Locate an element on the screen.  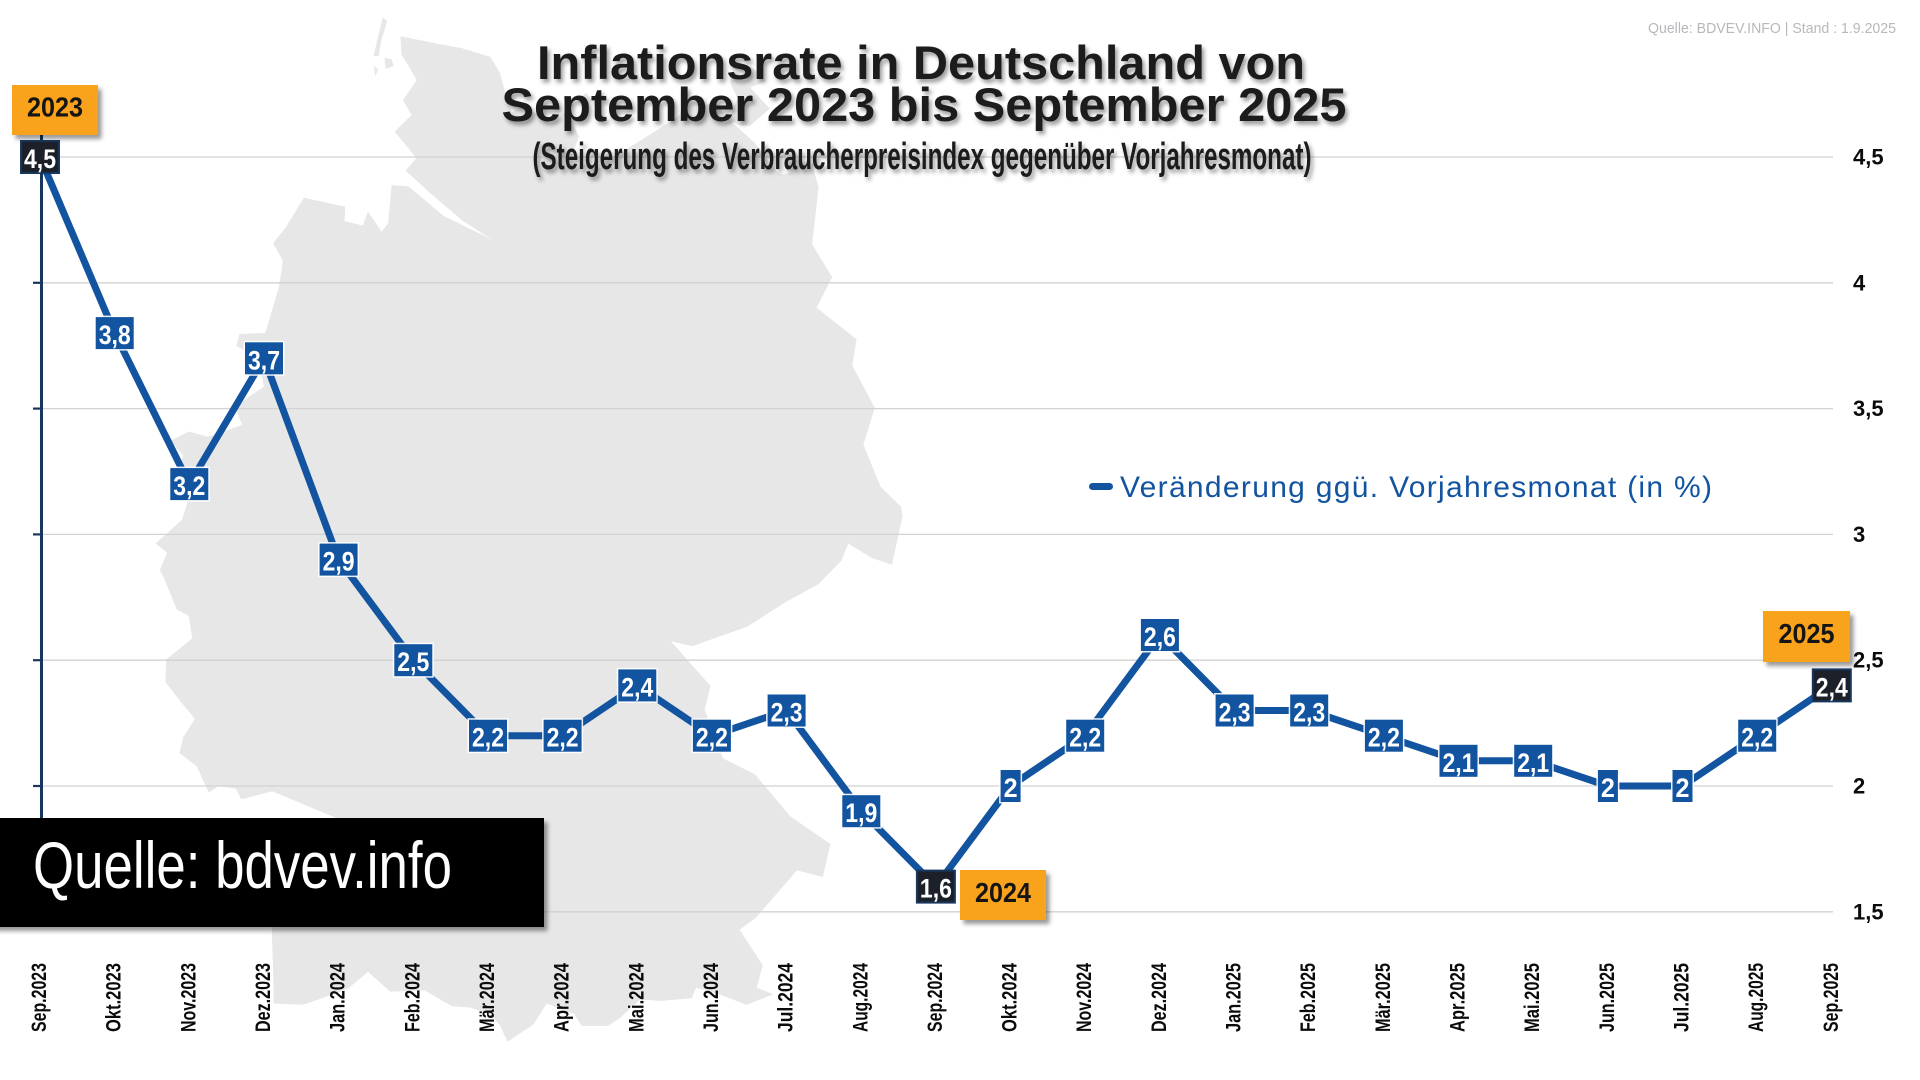
svg-text: Aug.2024 is located at coordinates (860, 997).